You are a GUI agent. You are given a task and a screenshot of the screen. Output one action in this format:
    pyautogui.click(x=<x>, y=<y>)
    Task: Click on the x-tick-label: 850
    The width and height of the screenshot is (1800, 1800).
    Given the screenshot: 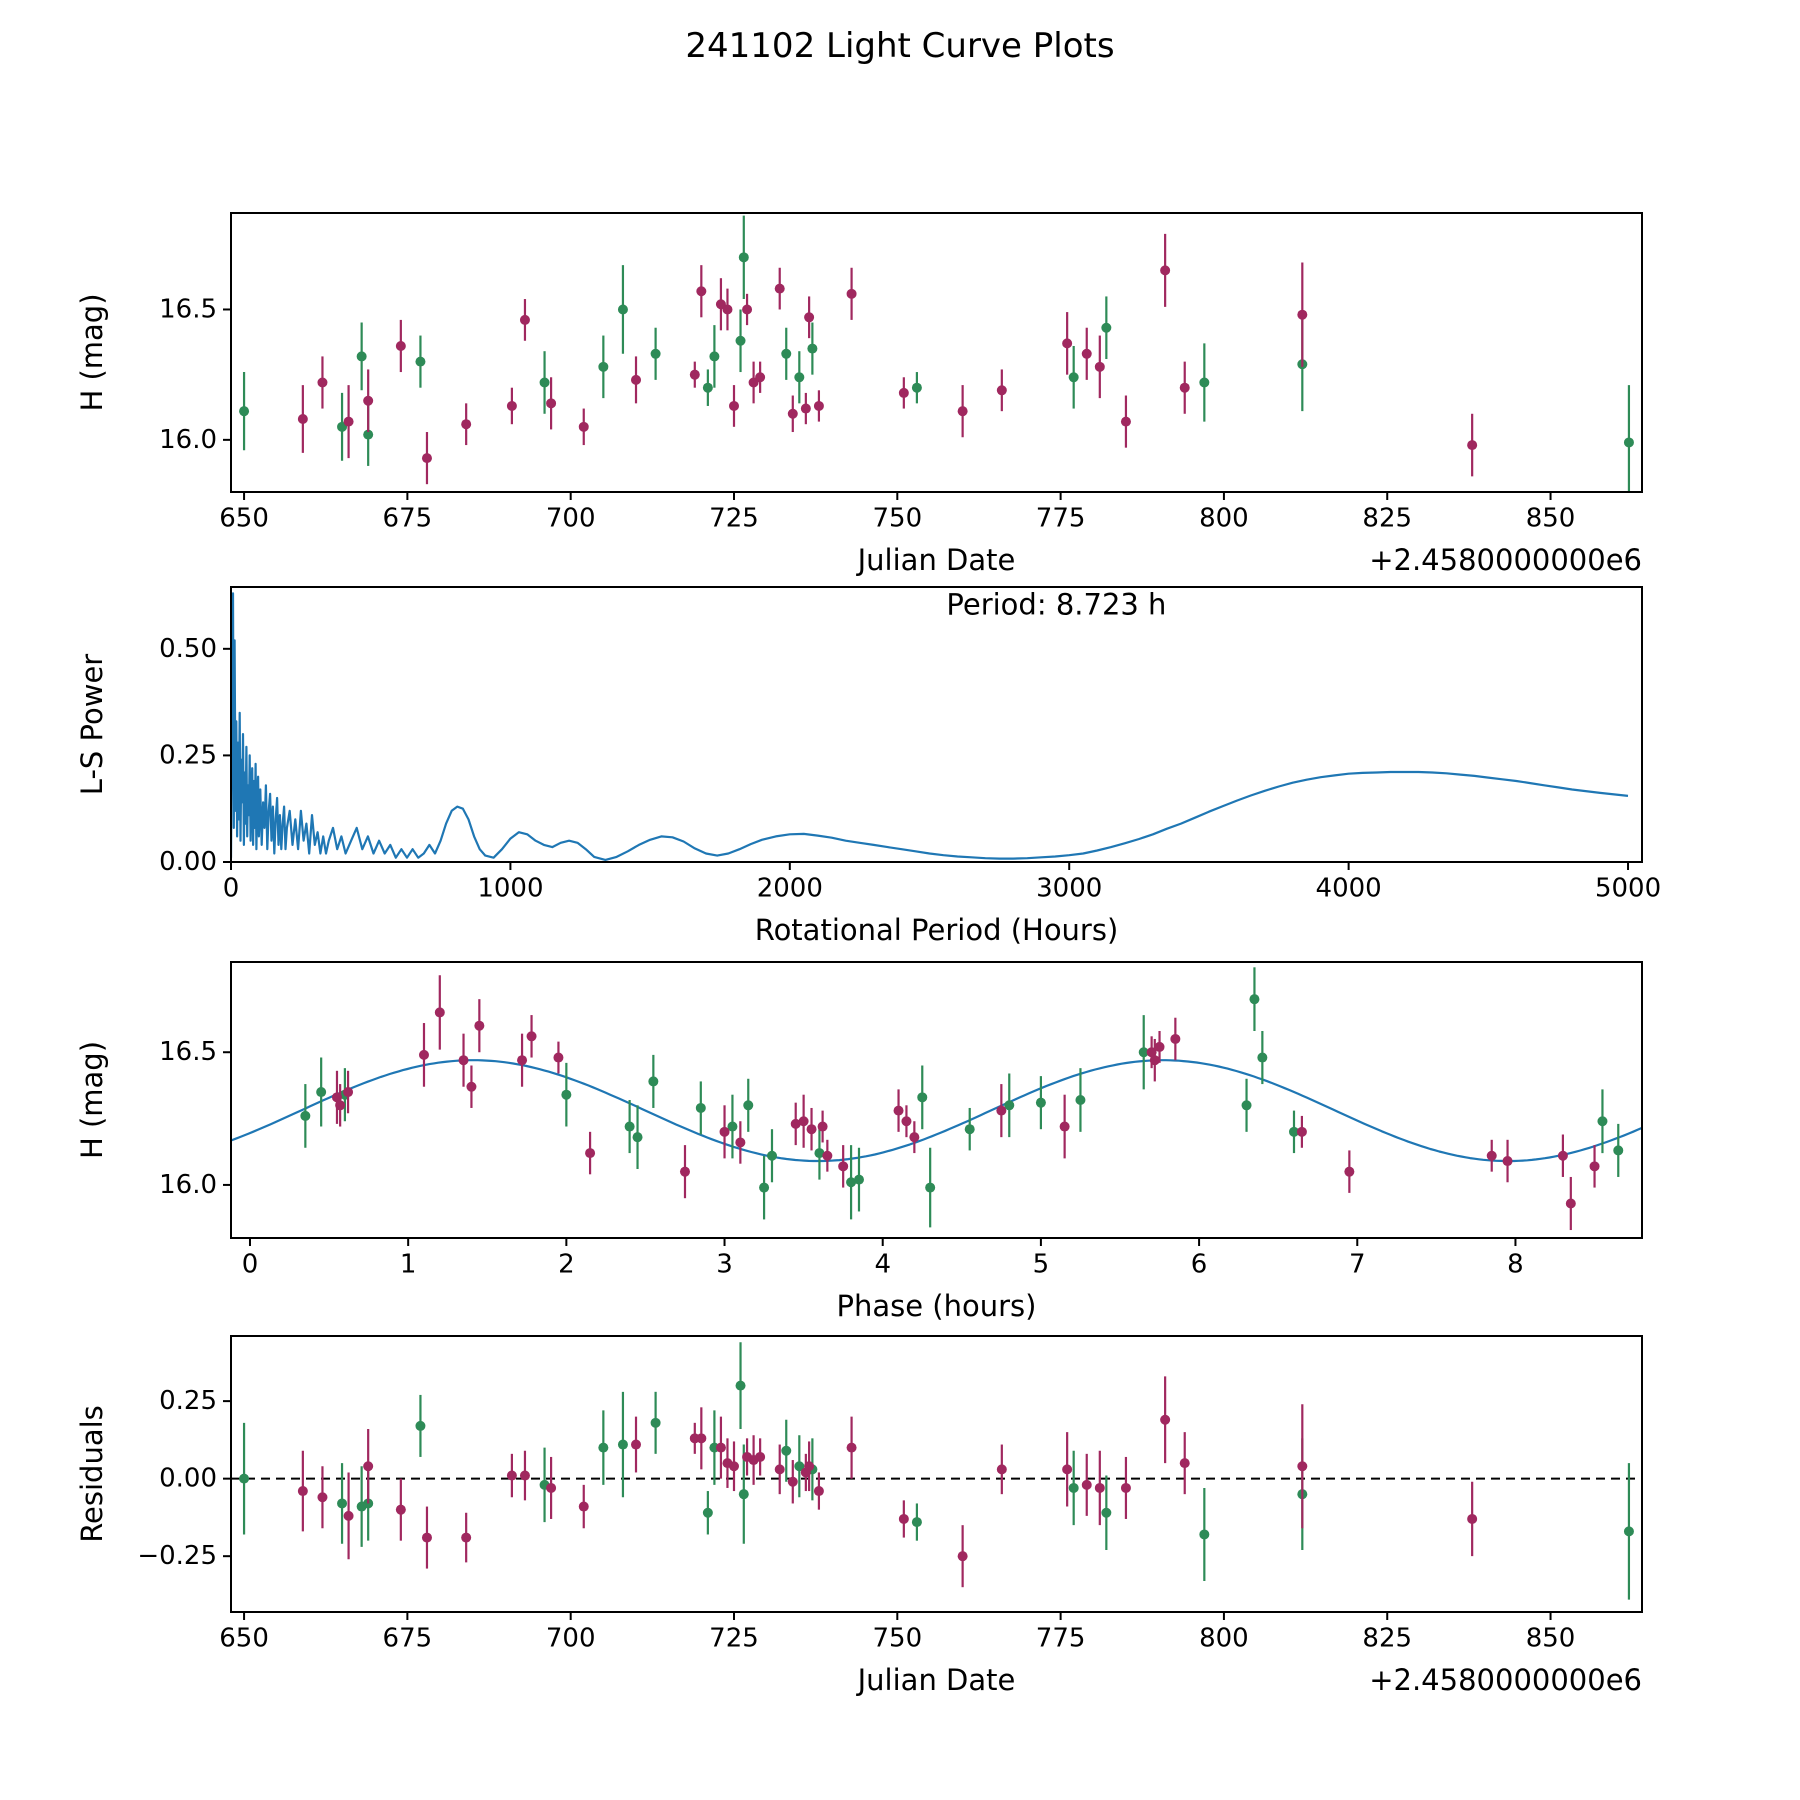 What is the action you would take?
    pyautogui.click(x=1551, y=518)
    